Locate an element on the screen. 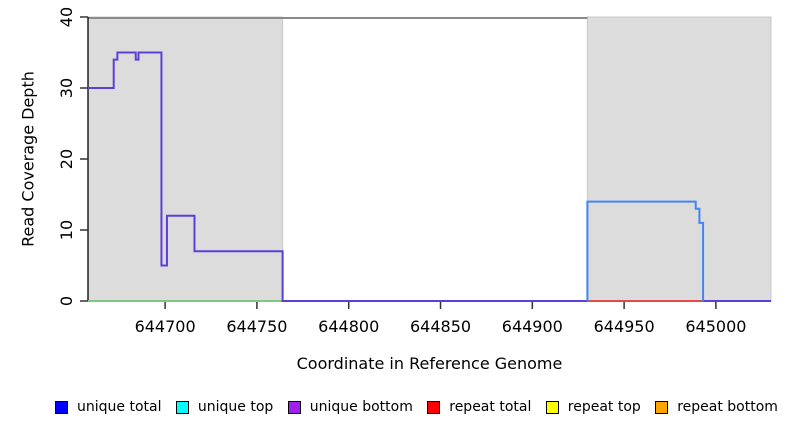  y-tick-label: 0 is located at coordinates (66, 301).